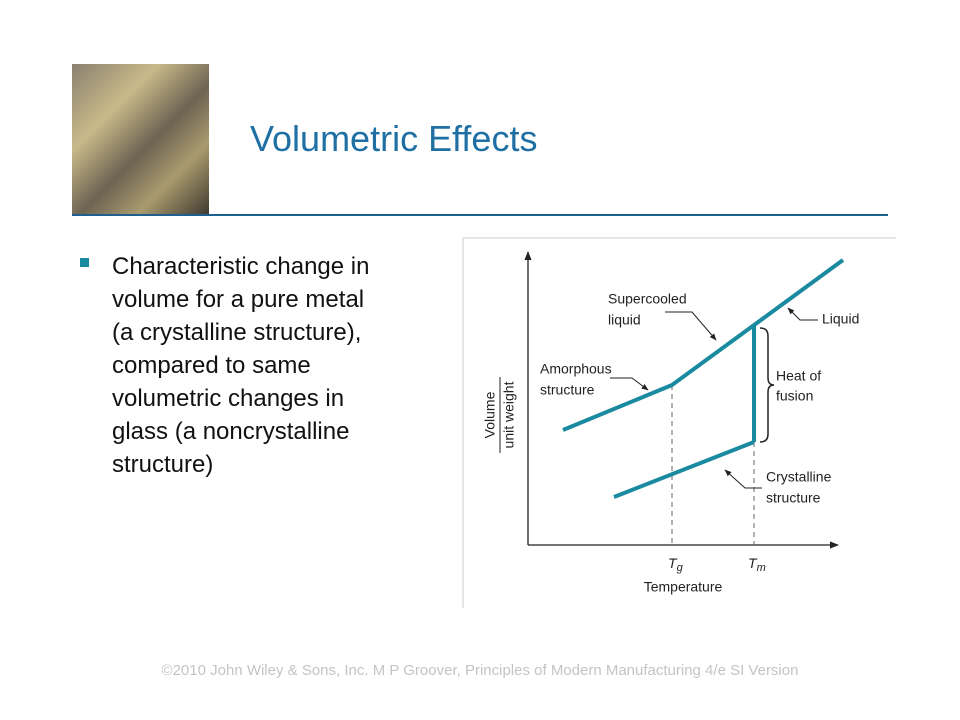 The height and width of the screenshot is (720, 960). What do you see at coordinates (767, 385) in the screenshot?
I see `brace` at bounding box center [767, 385].